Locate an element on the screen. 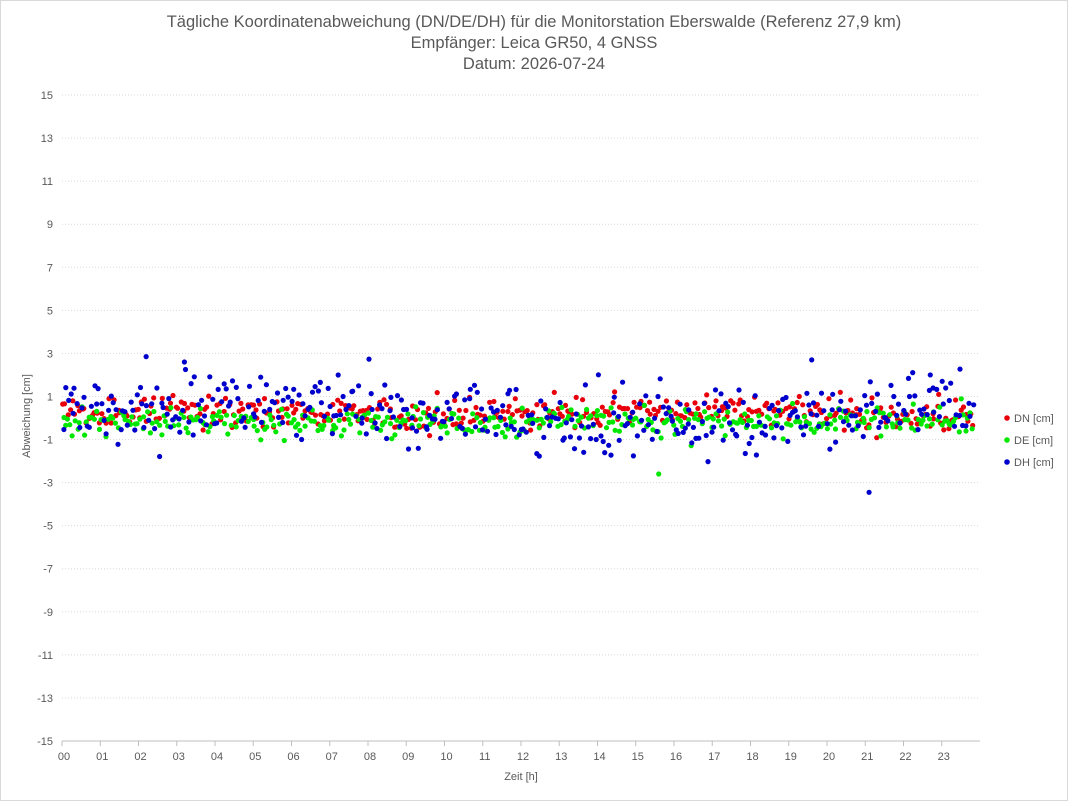  x-tick-label: 14 is located at coordinates (599, 757).